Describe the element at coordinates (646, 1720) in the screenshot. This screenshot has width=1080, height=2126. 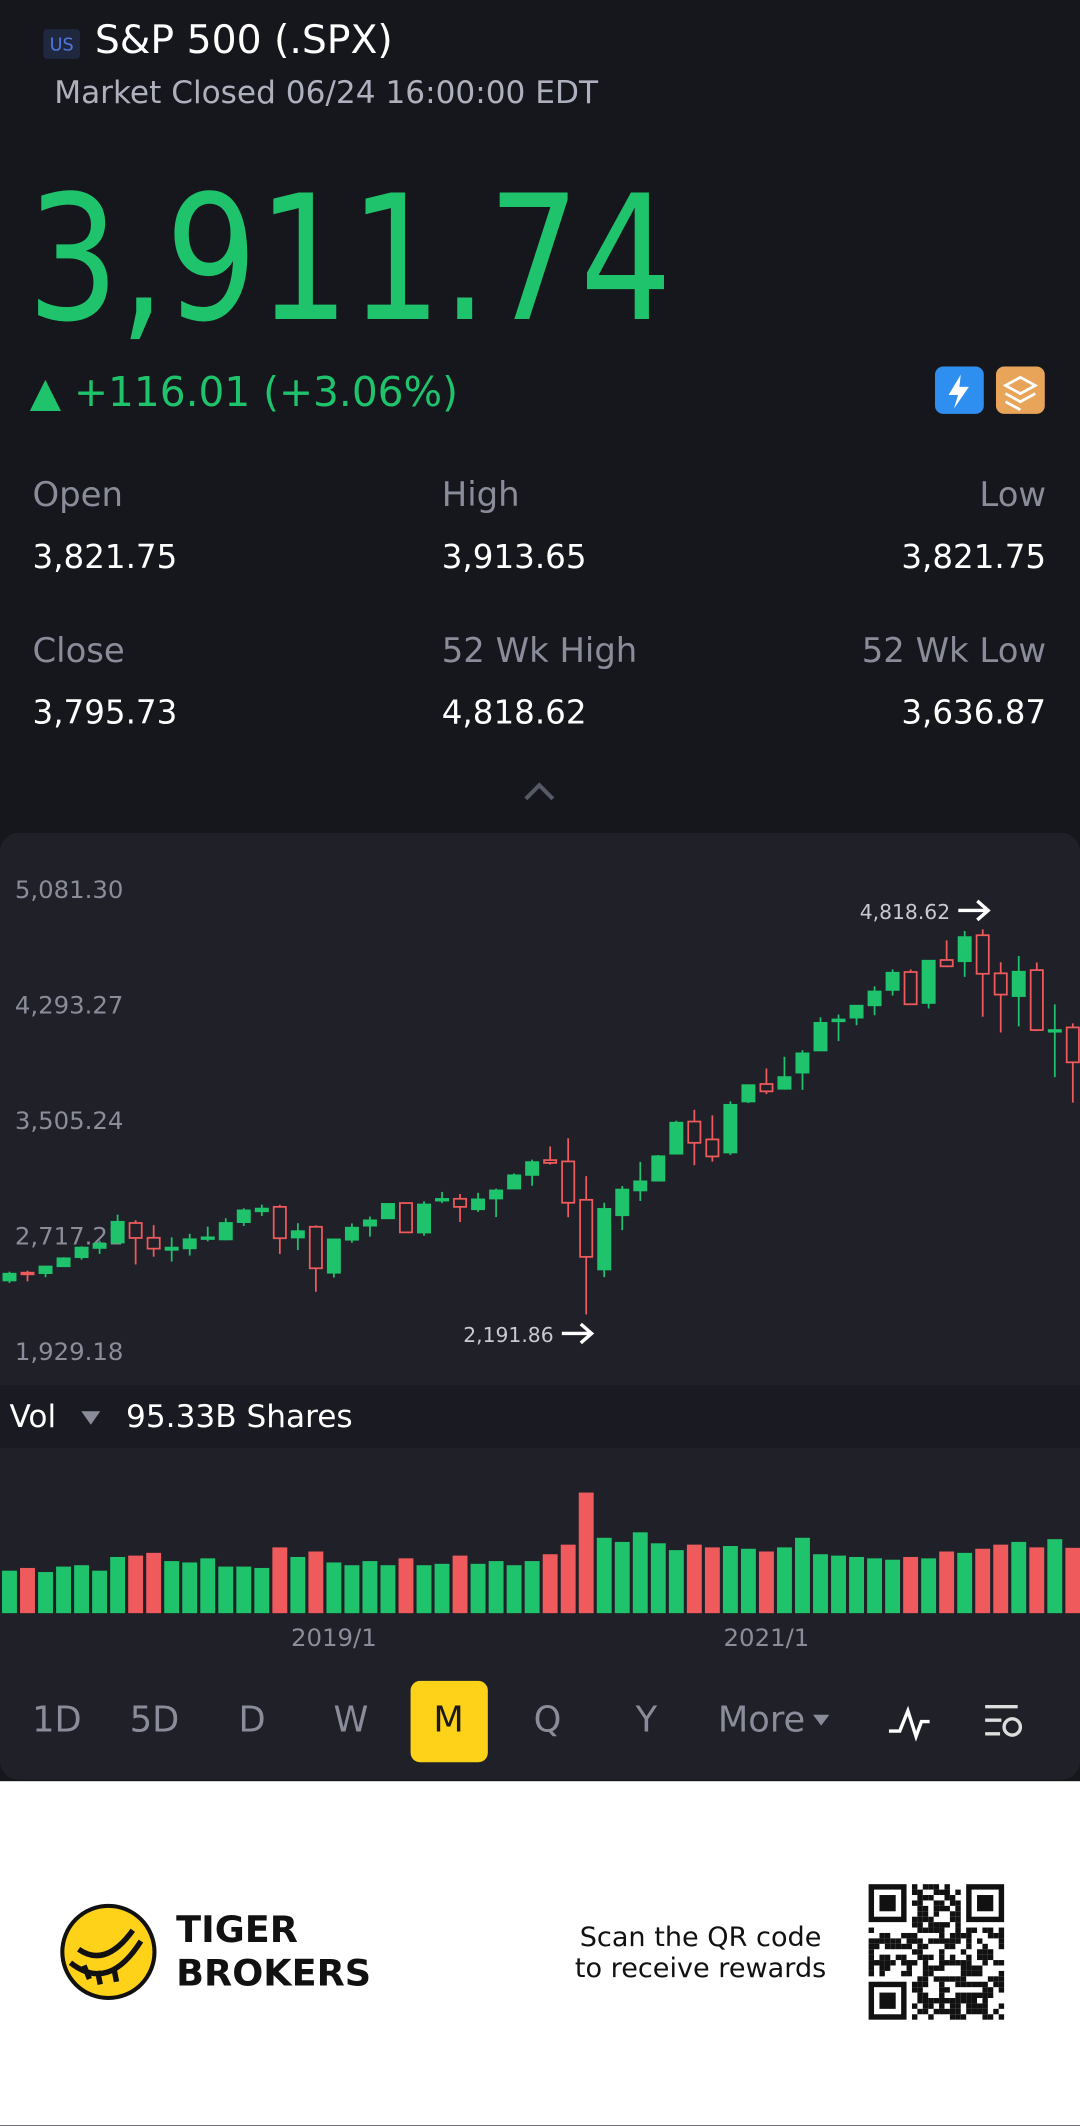
I see `period-tab: Y` at that location.